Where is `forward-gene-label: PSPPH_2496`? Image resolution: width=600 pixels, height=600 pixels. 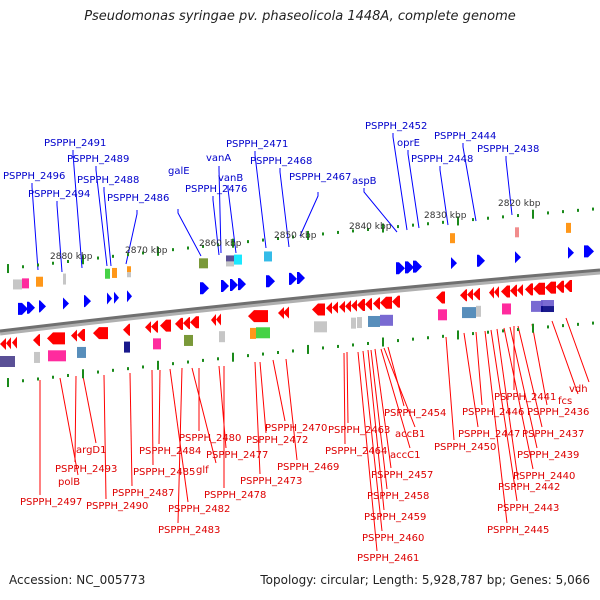 forward-gene-label: PSPPH_2496 is located at coordinates (34, 176).